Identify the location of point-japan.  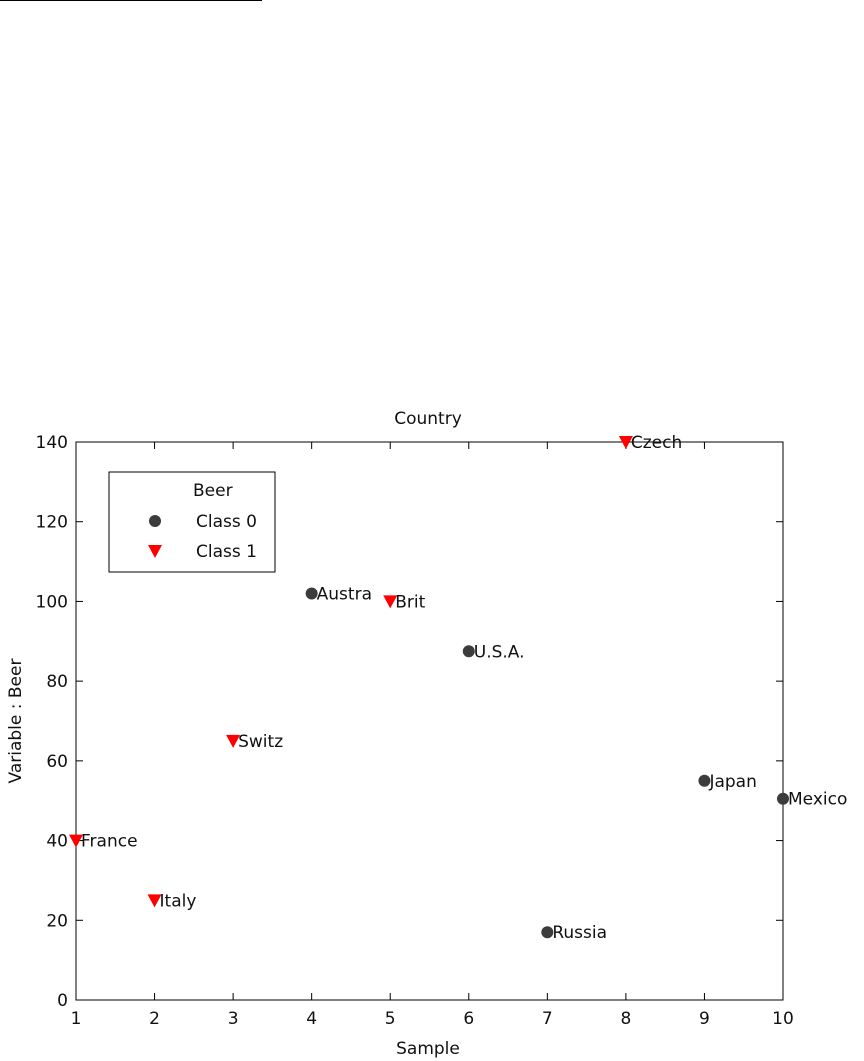
(704, 780).